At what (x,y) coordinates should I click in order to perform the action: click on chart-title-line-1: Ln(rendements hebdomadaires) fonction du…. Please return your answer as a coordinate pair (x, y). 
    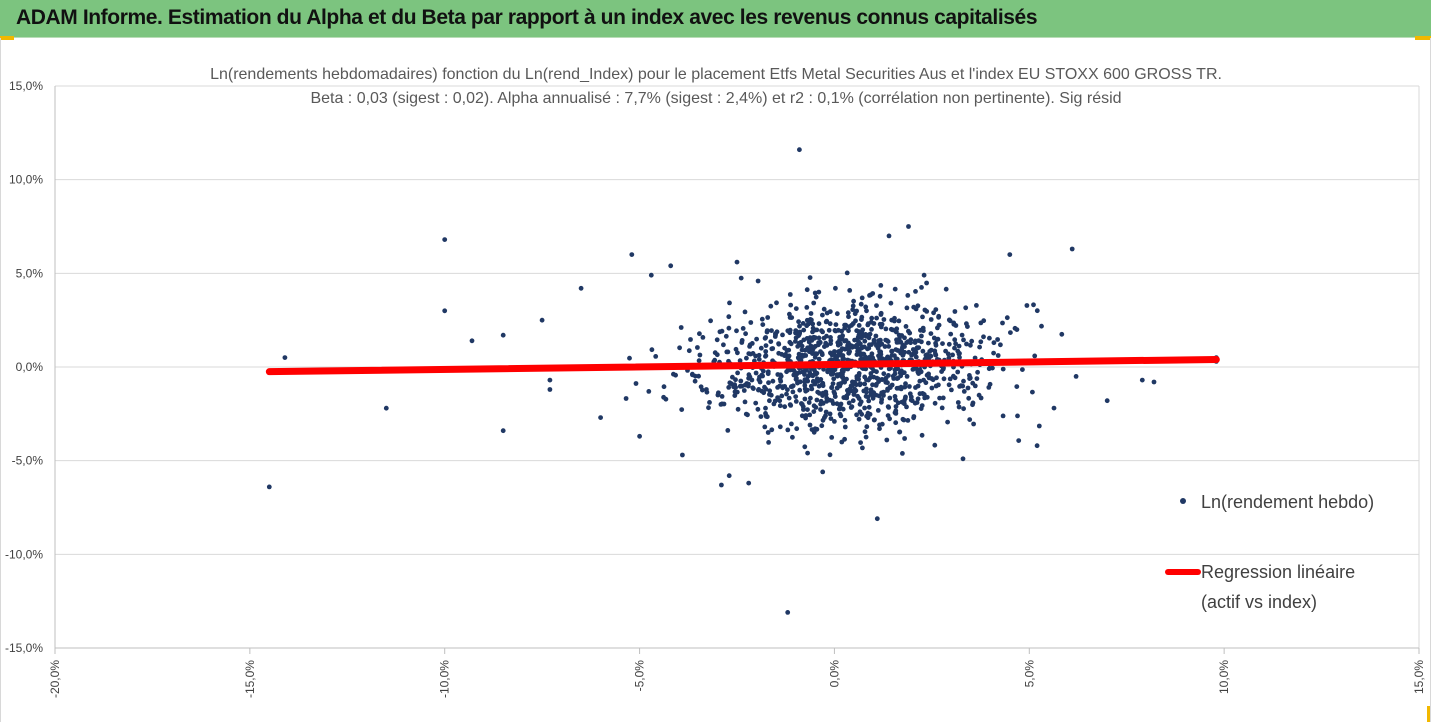
    Looking at the image, I should click on (716, 74).